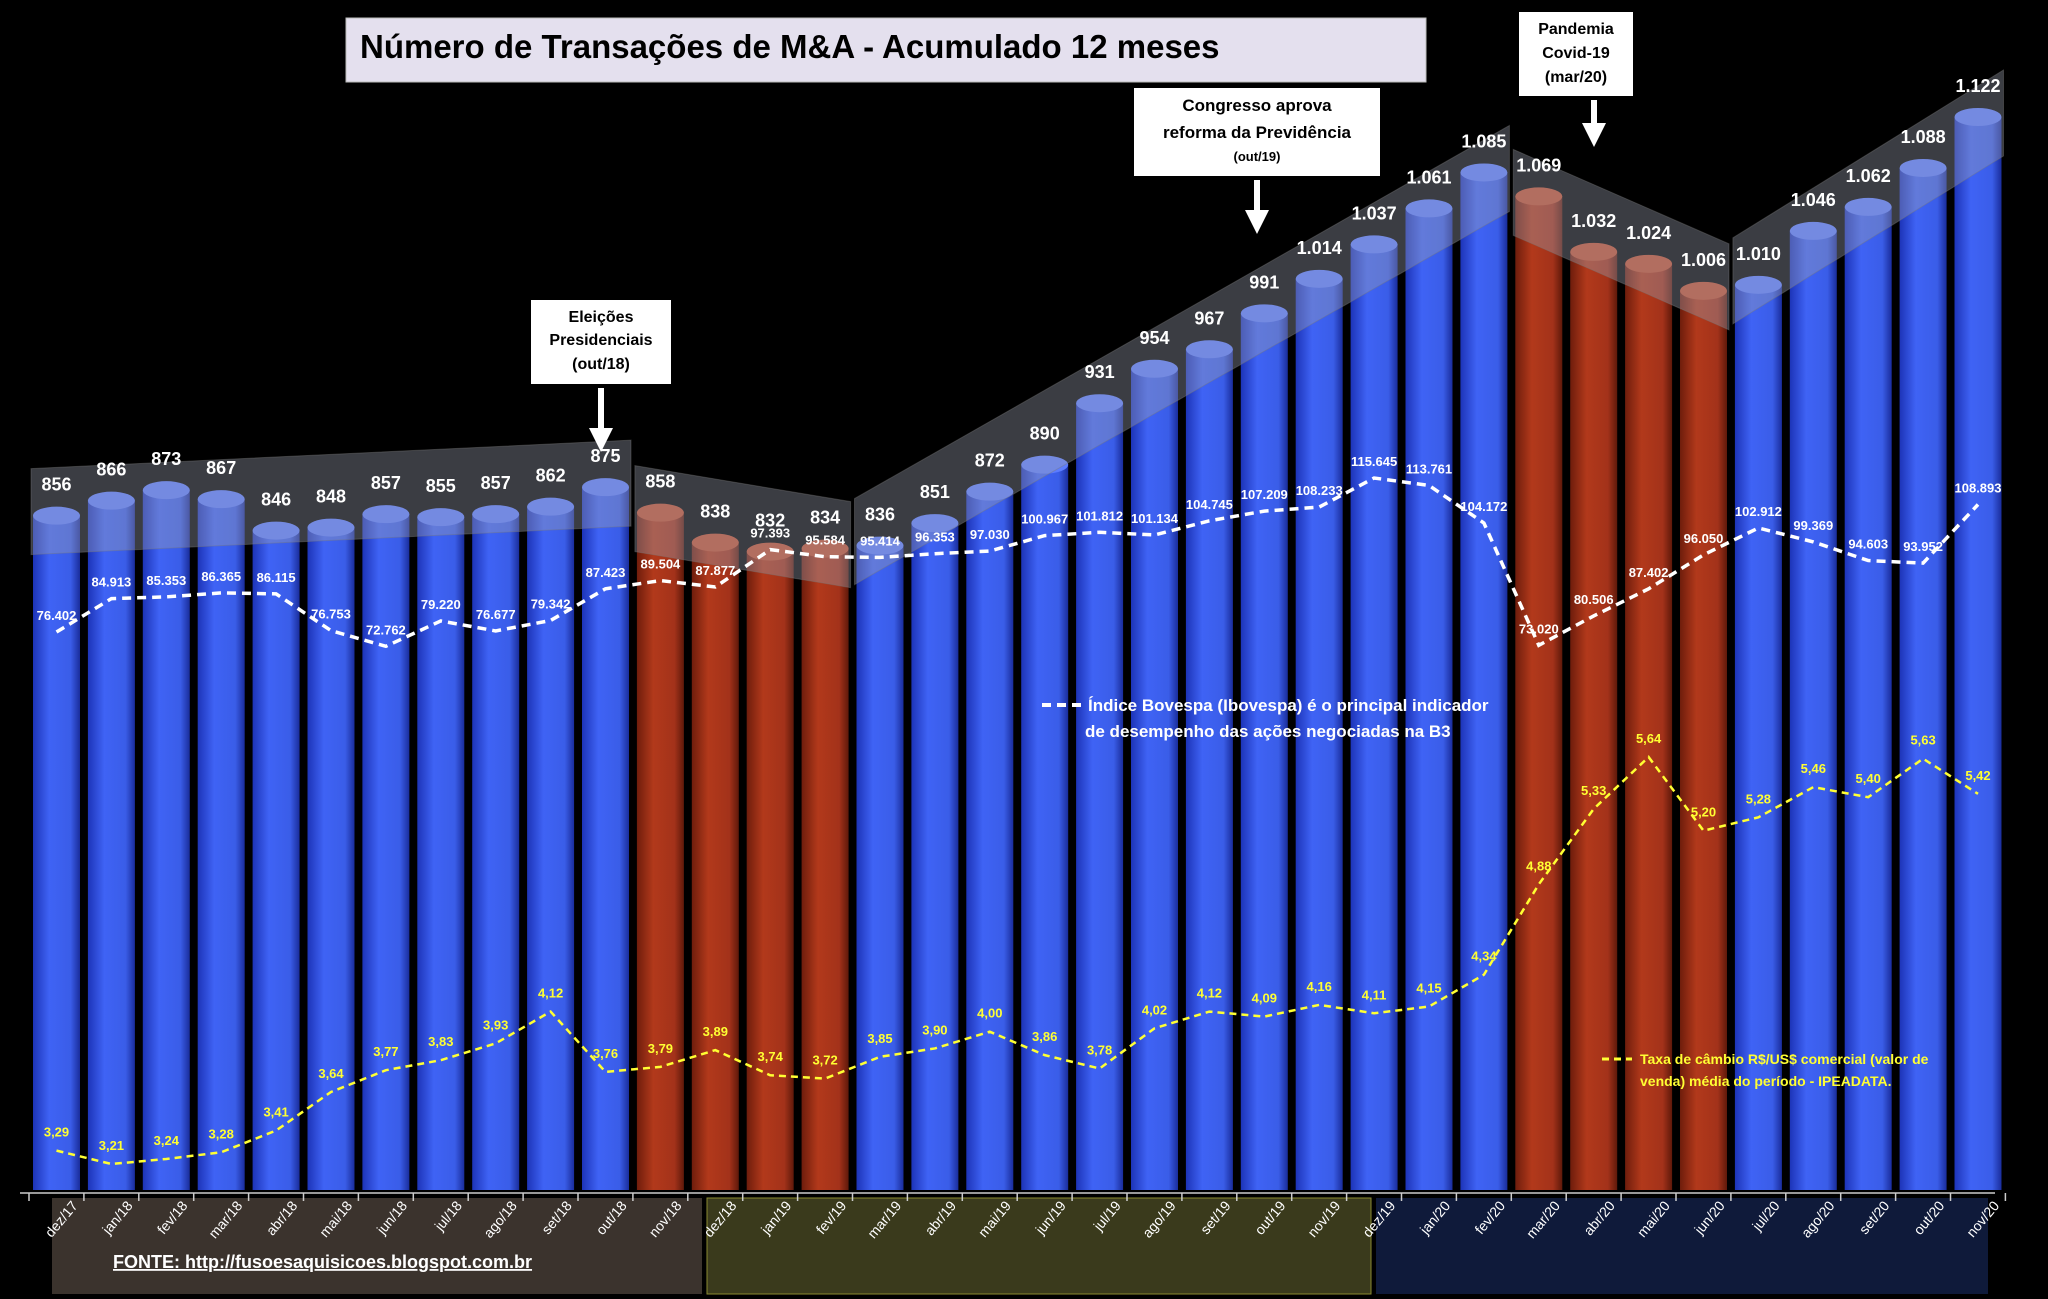 This screenshot has width=2048, height=1299. Describe the element at coordinates (879, 1038) in the screenshot. I see `fx-value-label: 3,85` at that location.